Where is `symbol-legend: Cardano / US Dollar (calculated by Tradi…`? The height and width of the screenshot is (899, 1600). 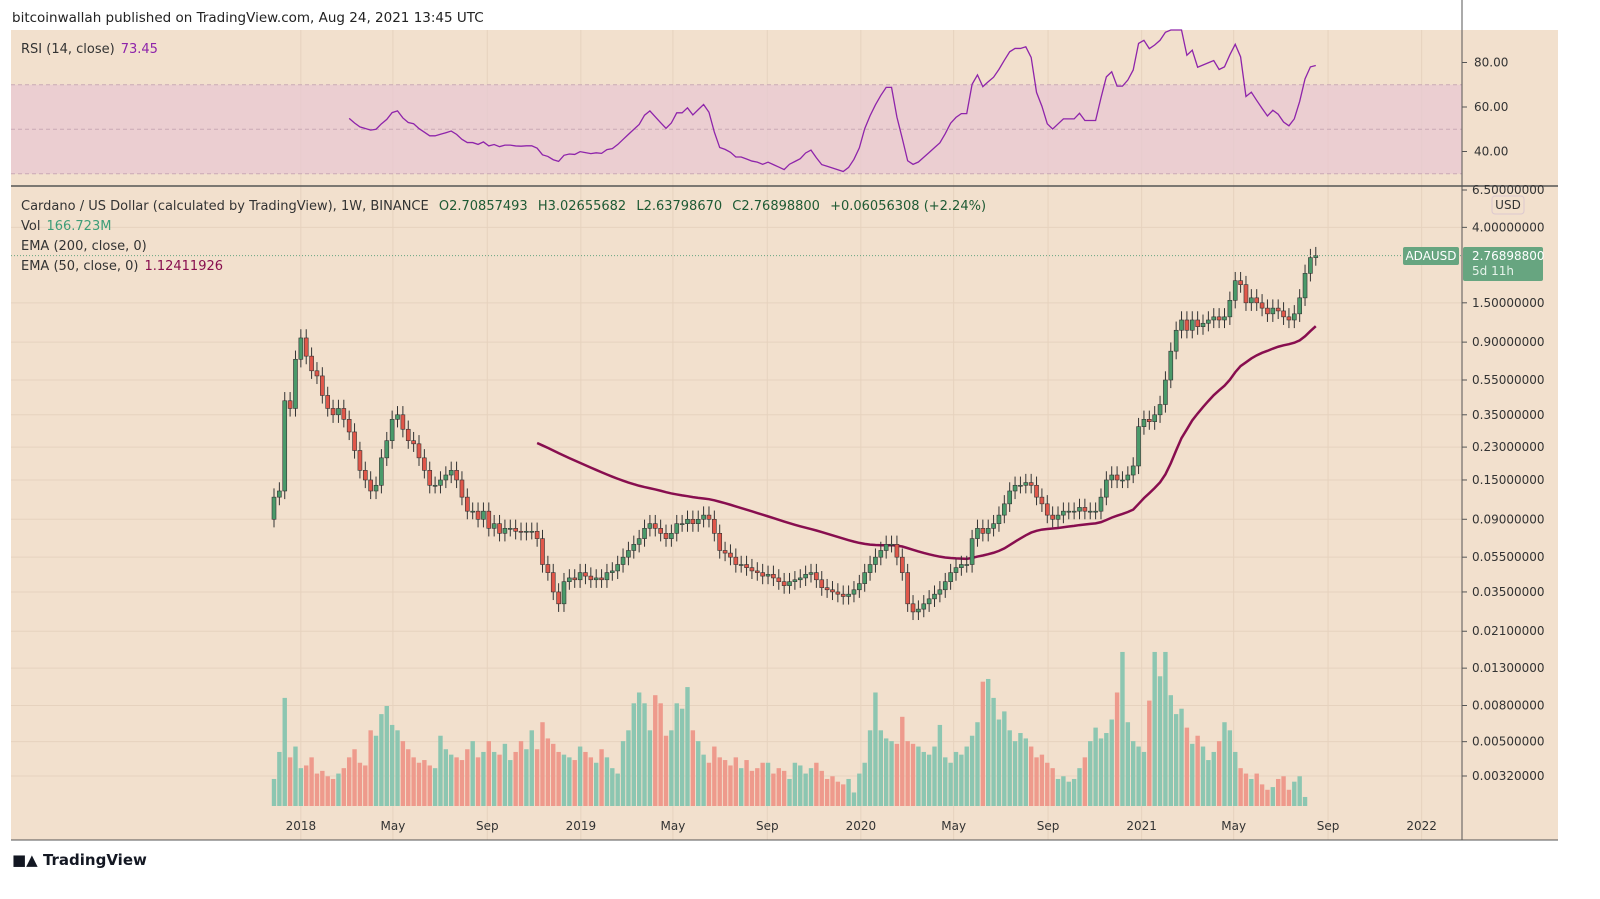 symbol-legend: Cardano / US Dollar (calculated by Tradi… is located at coordinates (503, 206).